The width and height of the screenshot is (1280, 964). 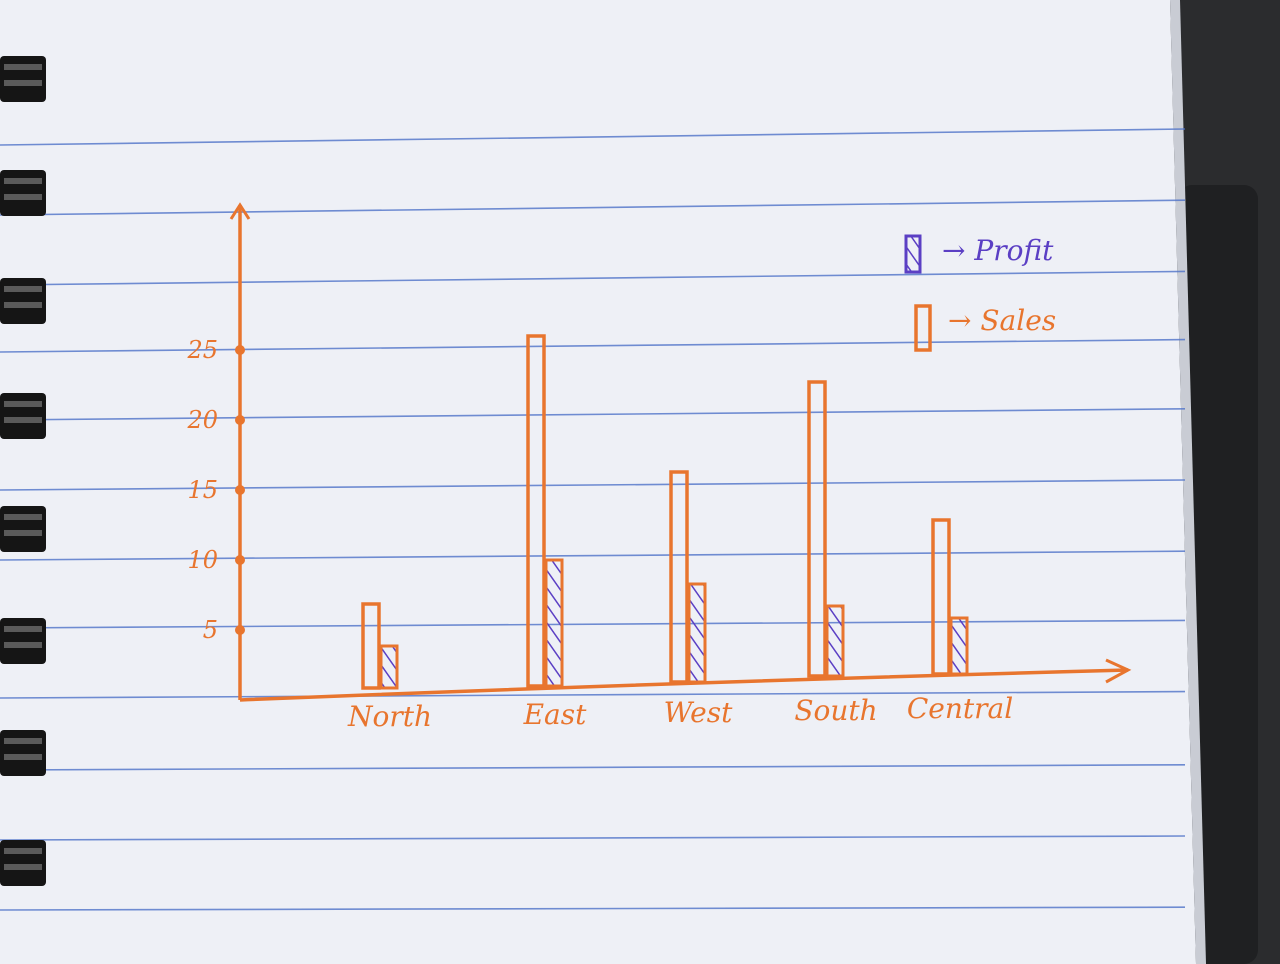 I want to click on y-tick-label: 20, so click(x=202, y=420).